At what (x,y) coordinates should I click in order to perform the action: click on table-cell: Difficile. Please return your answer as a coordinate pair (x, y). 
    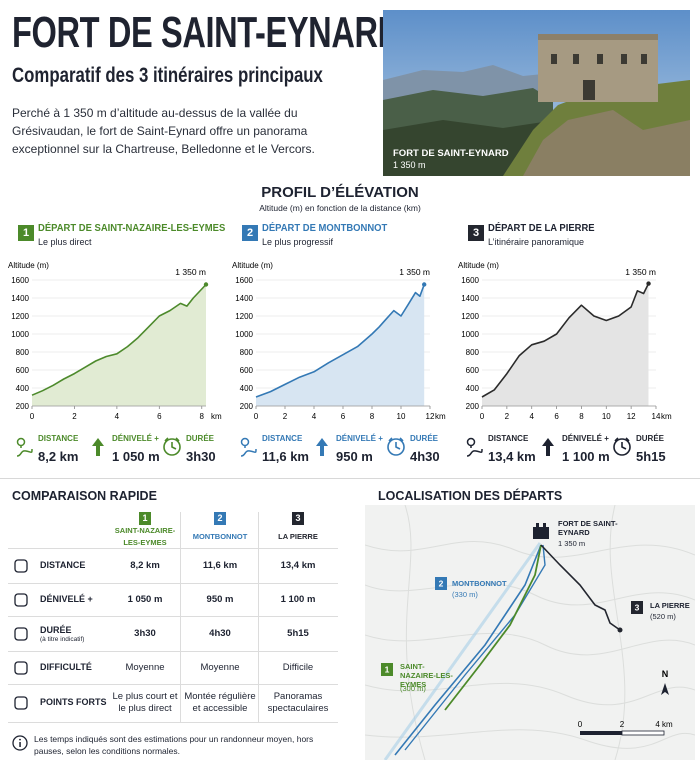
    Looking at the image, I should click on (298, 667).